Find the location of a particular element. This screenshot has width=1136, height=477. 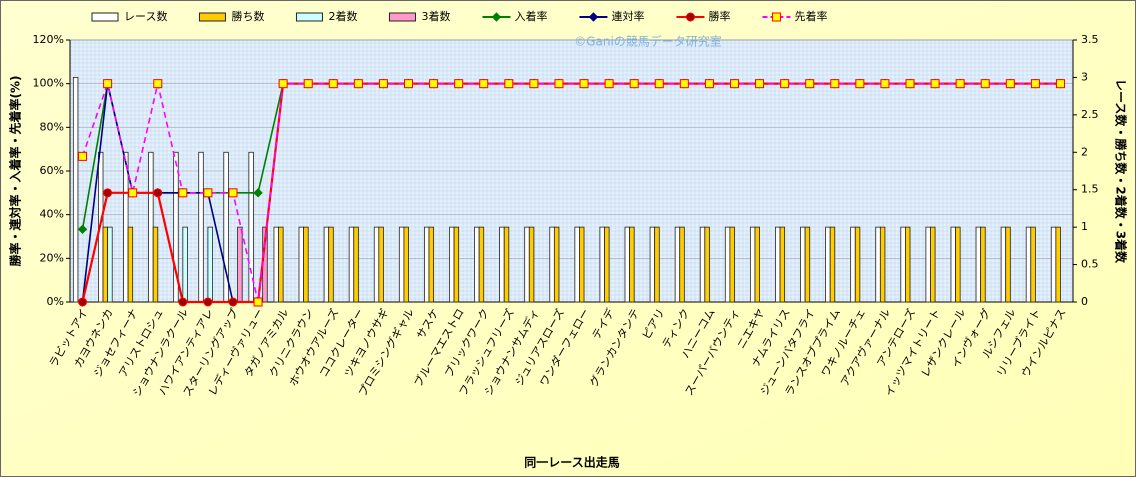

y-axis-title: 勝率・連対率・入着率・先着率(%) is located at coordinates (15, 171).